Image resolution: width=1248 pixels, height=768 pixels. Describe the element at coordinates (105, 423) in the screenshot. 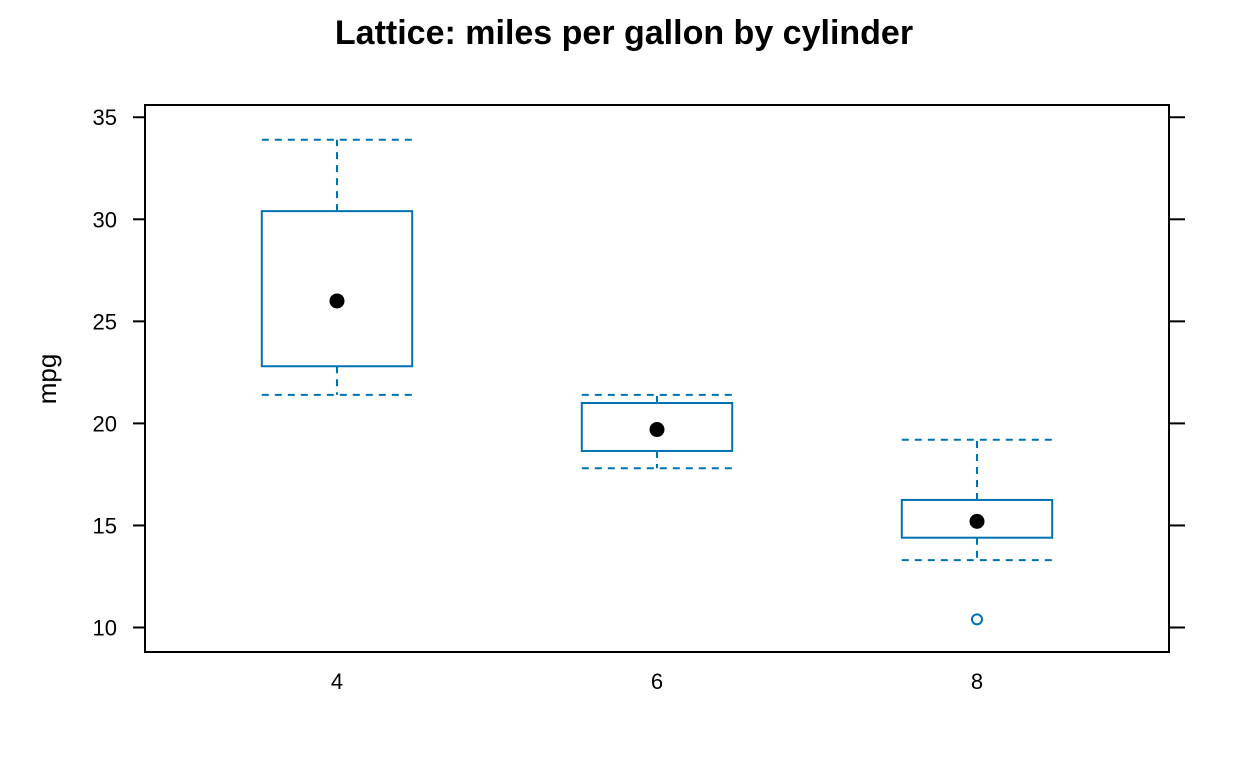

I see `y-tick-label: 20` at that location.